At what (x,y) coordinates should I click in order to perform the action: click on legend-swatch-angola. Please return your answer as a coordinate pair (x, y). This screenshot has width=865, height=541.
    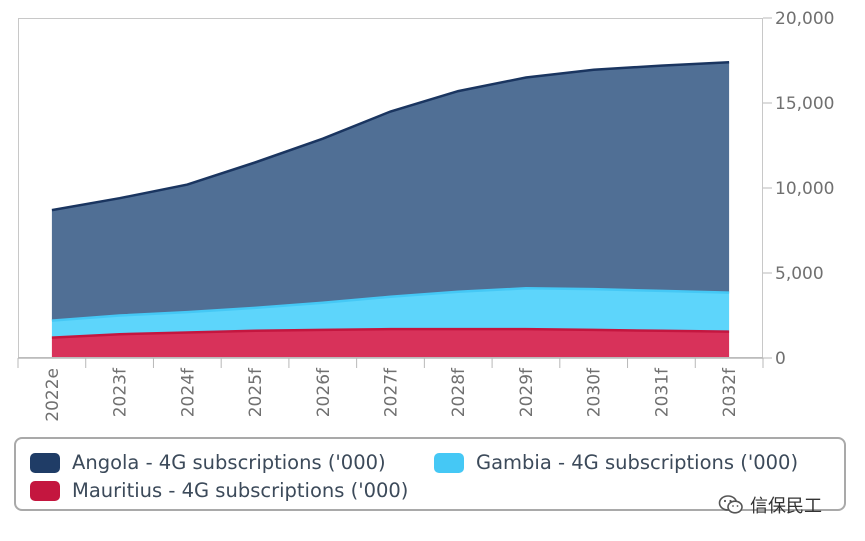
    Looking at the image, I should click on (45, 462).